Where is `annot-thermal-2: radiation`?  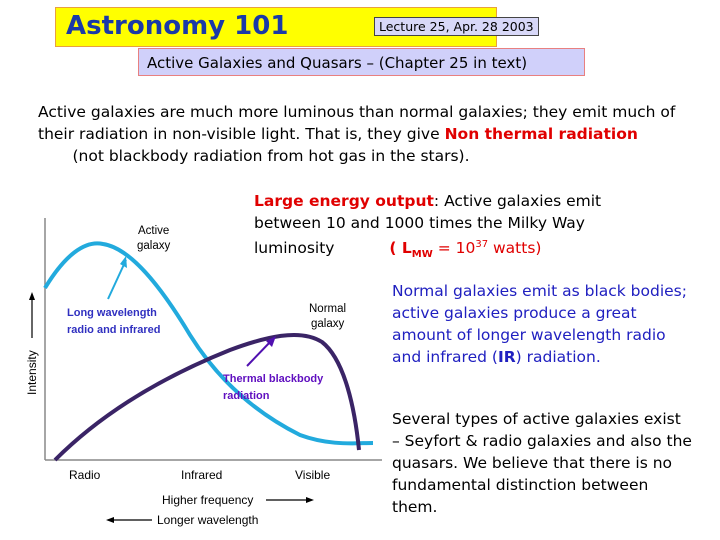
annot-thermal-2: radiation is located at coordinates (246, 396).